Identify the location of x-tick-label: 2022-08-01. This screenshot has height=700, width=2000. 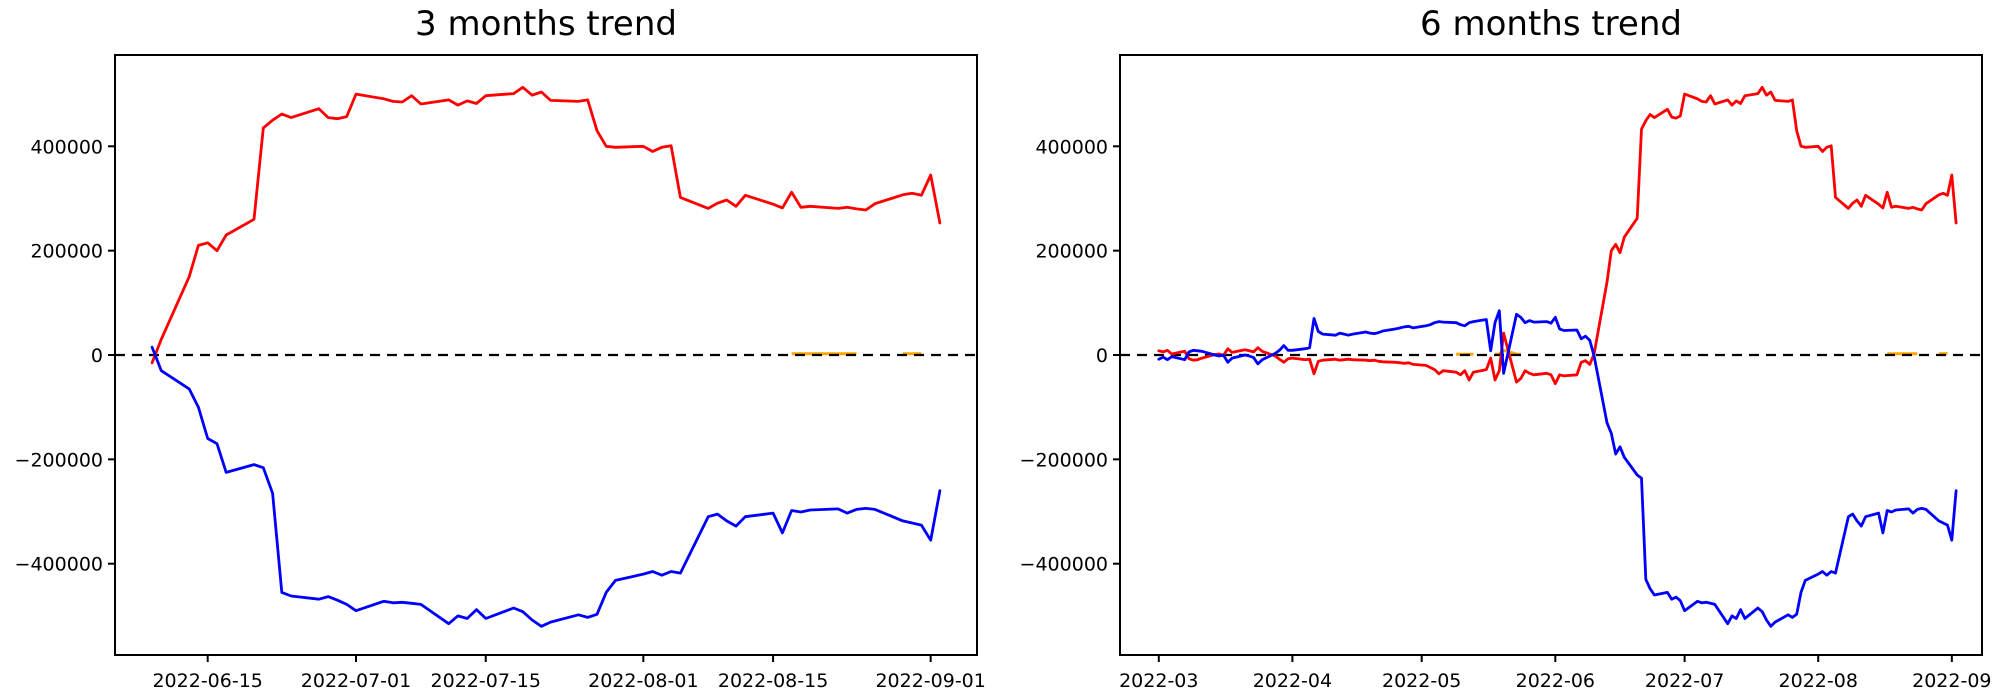
(643, 681).